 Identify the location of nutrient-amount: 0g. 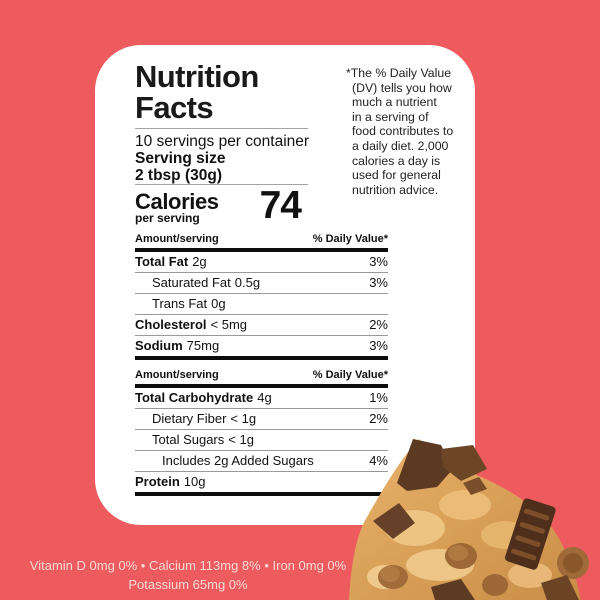
(218, 303).